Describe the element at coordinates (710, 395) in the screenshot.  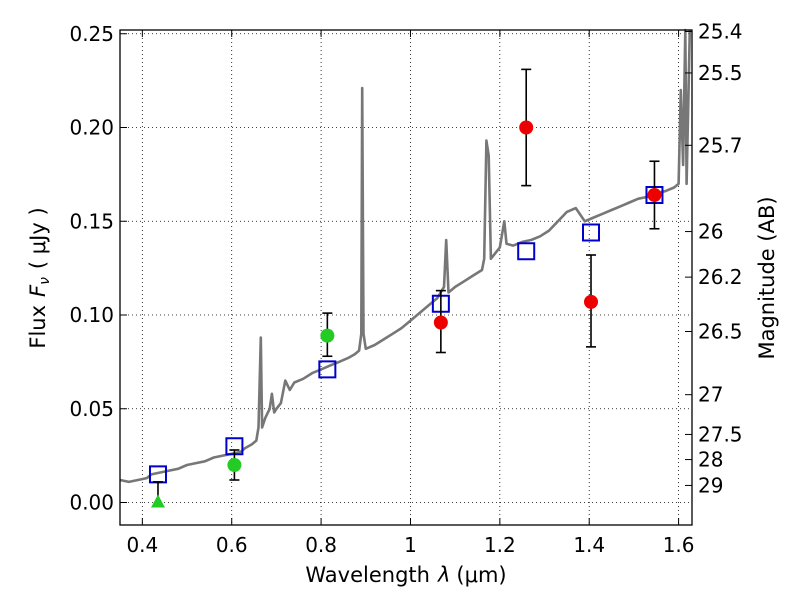
I see `y2-tick-label: 27` at that location.